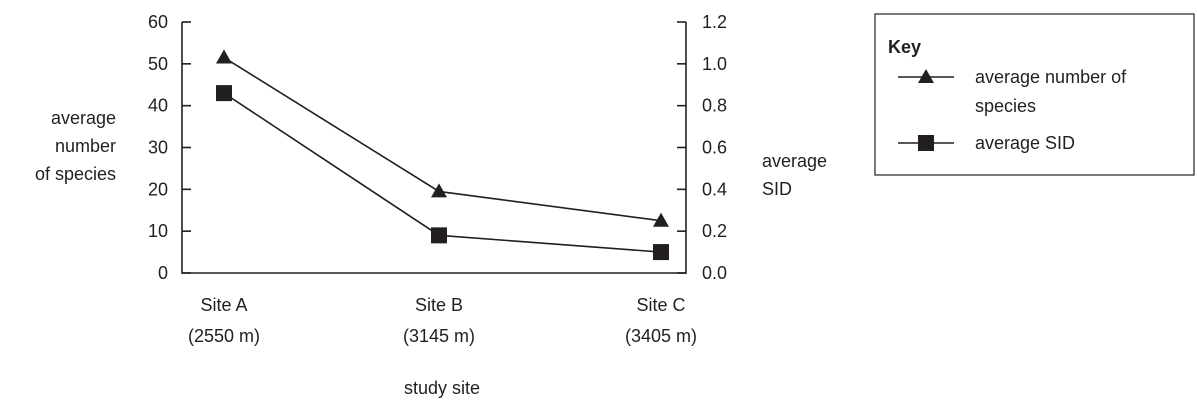 The image size is (1197, 405). I want to click on x-tick-sublabel: (2550 m), so click(224, 336).